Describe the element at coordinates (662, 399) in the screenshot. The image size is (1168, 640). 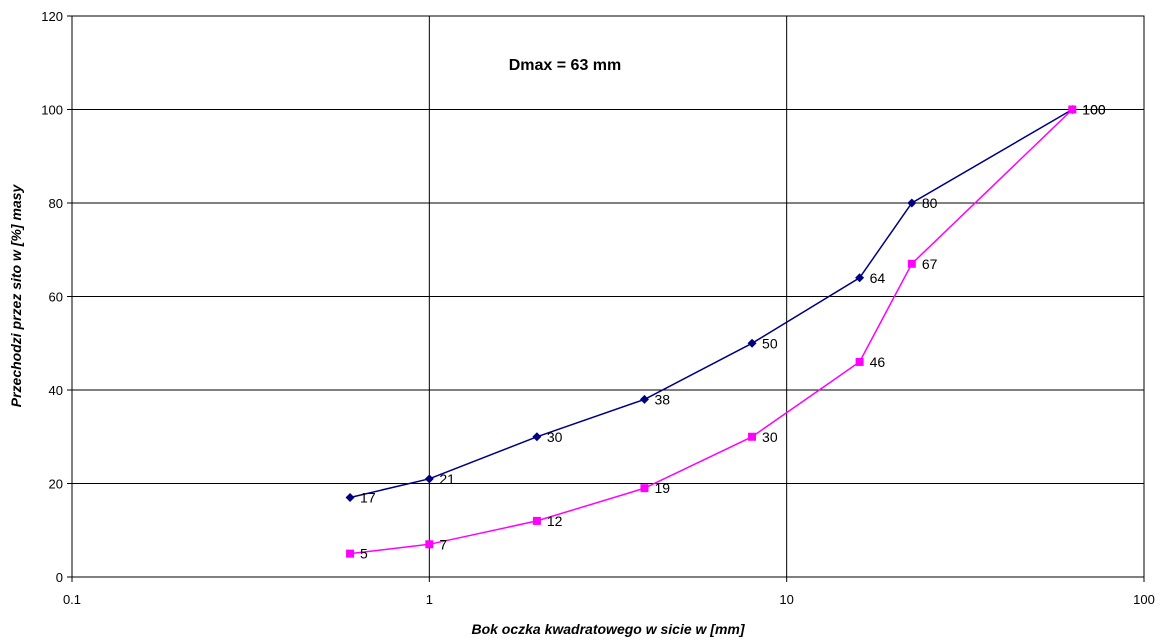
I see `data-label: 38` at that location.